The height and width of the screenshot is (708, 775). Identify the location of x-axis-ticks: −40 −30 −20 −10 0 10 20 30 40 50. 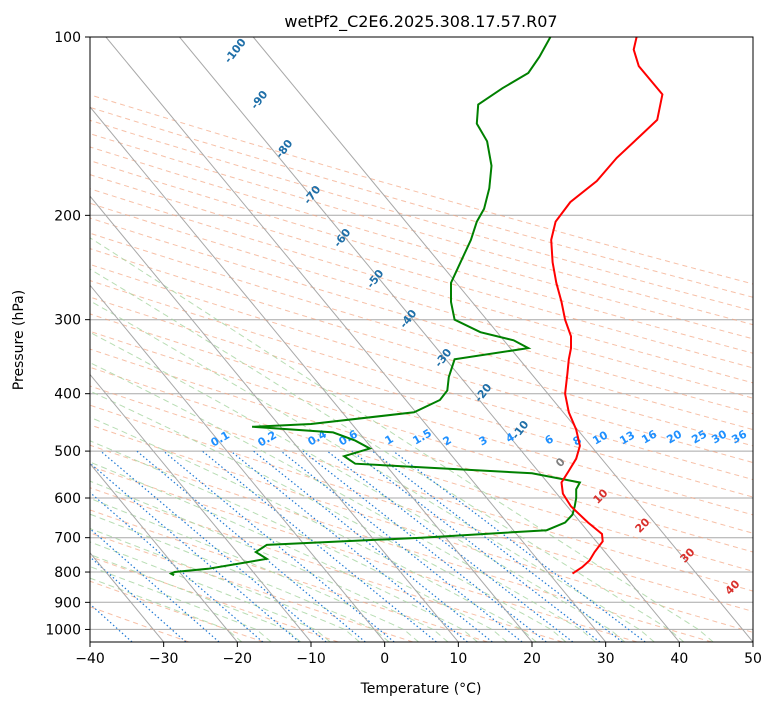
(418, 654).